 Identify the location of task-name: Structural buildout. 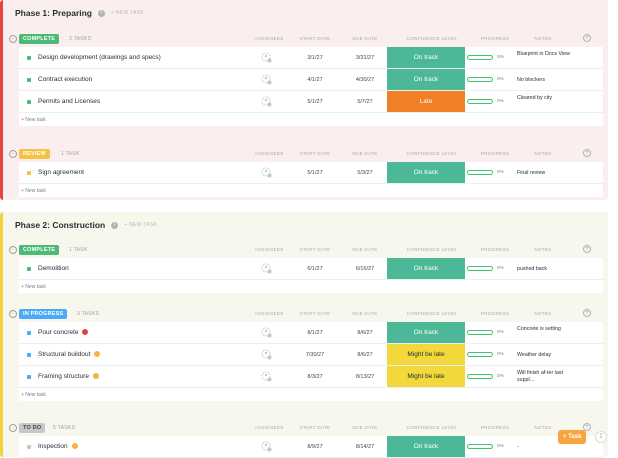
(69, 354).